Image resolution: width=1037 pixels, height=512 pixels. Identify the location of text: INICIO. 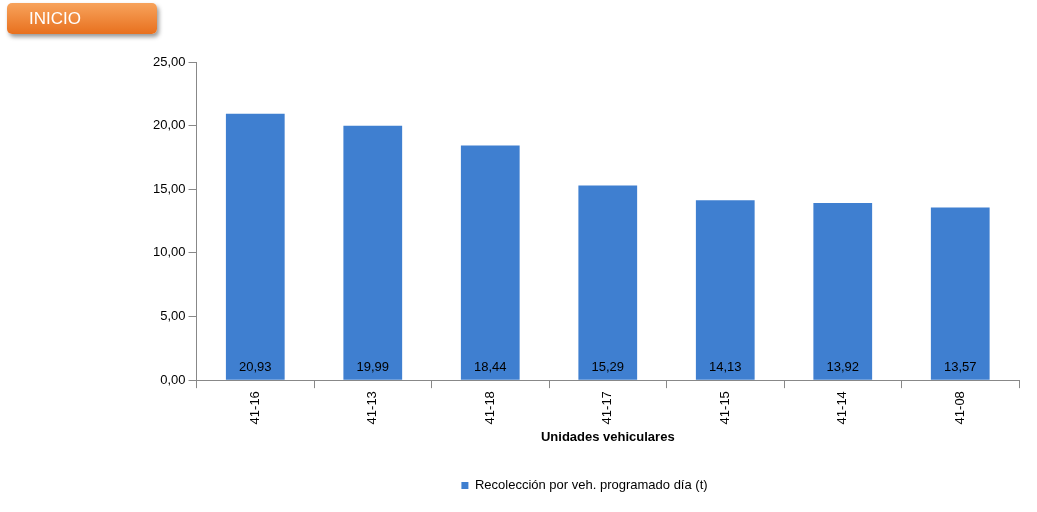
(82, 18).